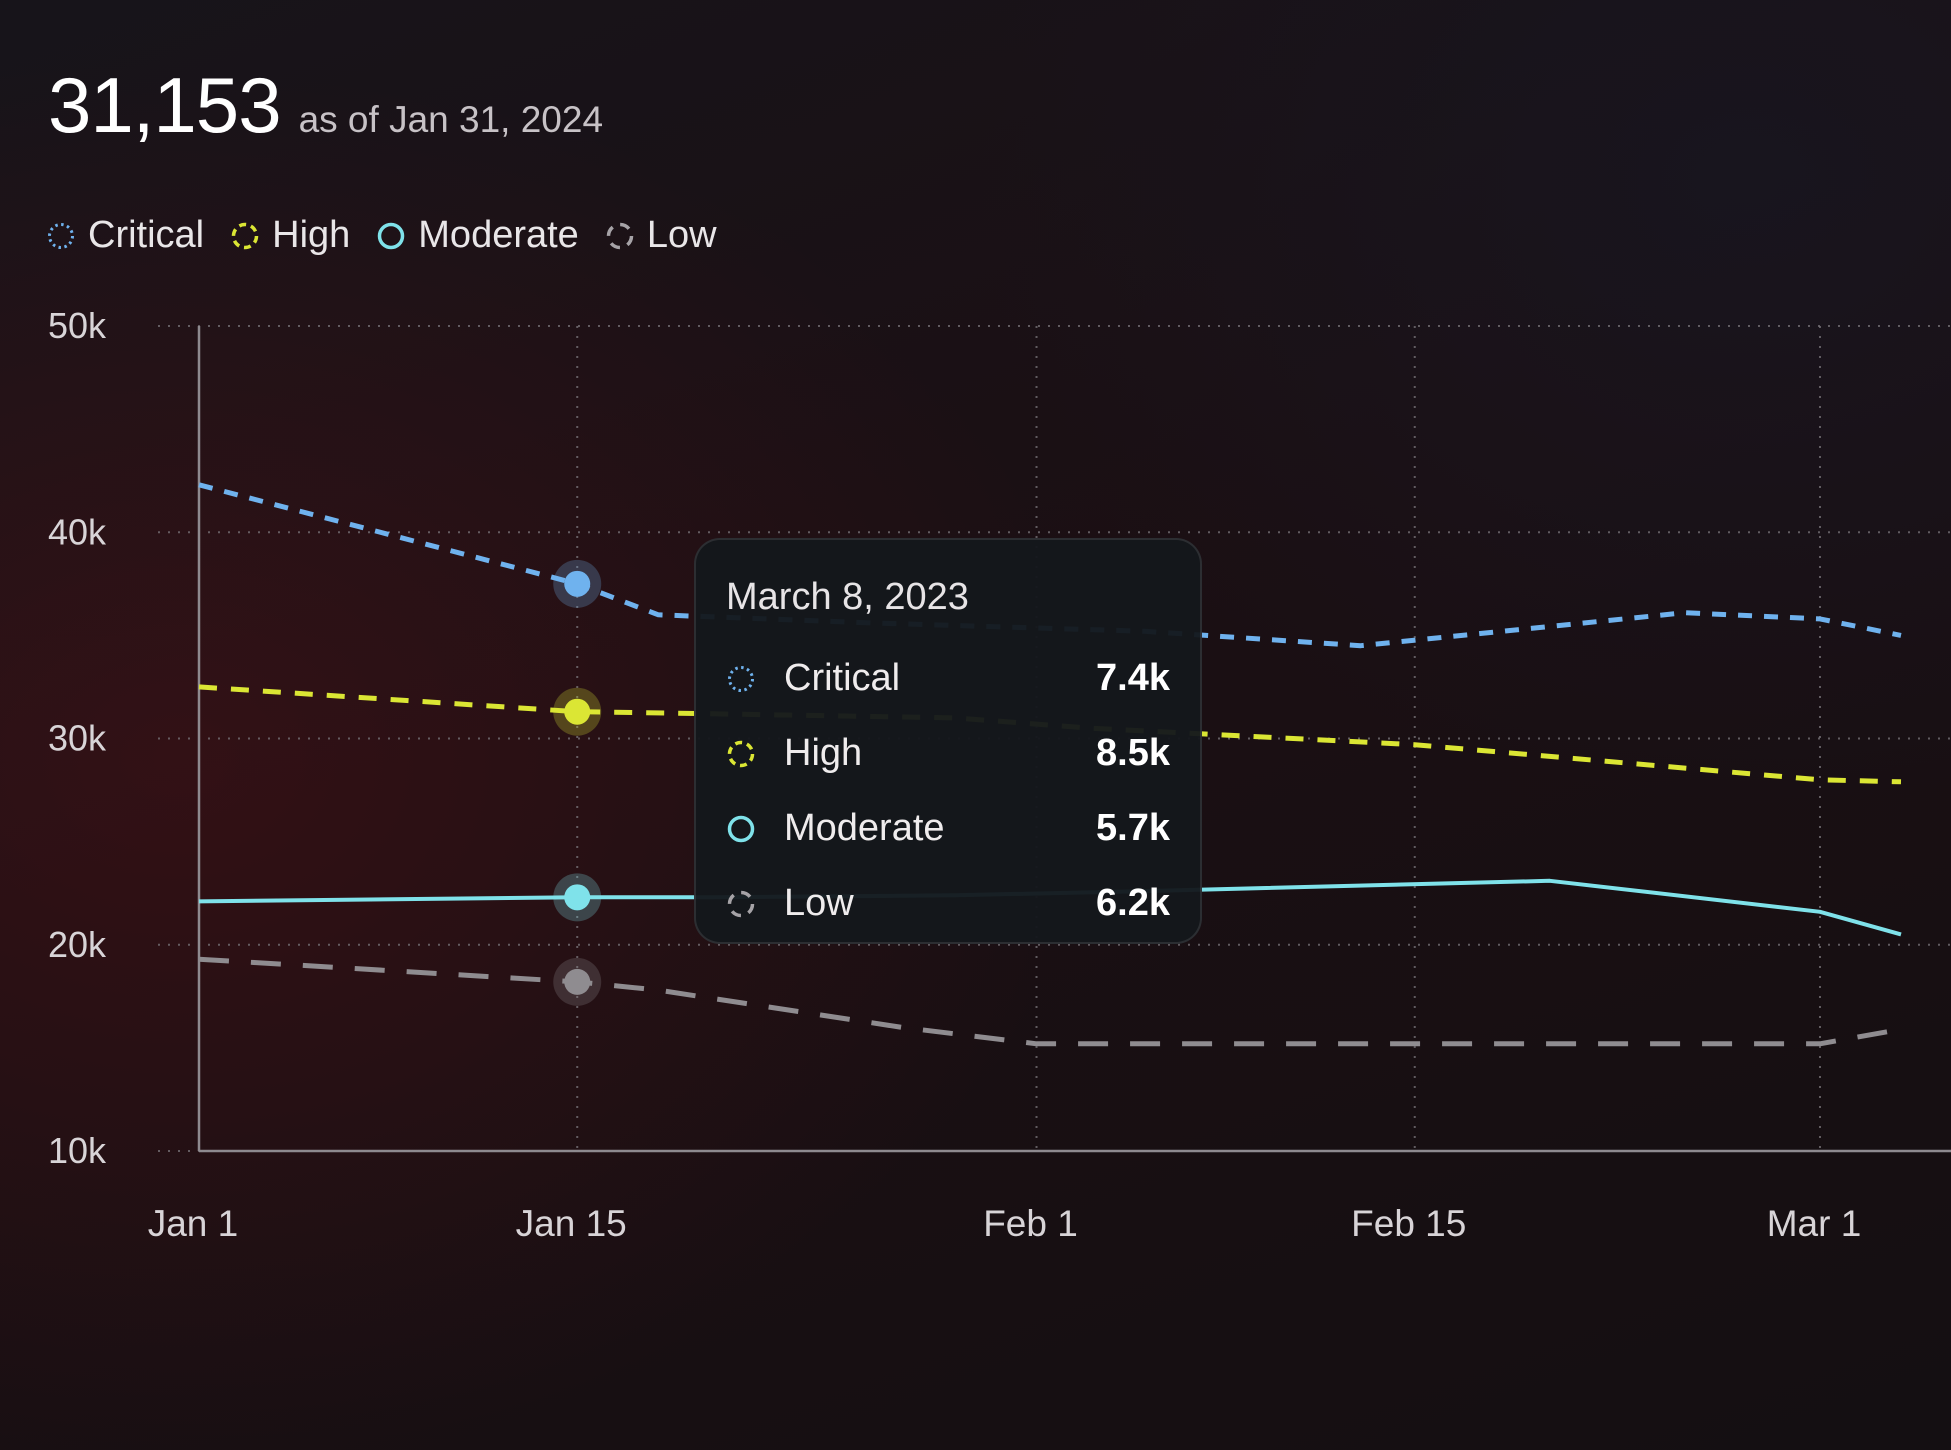  I want to click on legend-label-moderate: Moderate, so click(498, 235).